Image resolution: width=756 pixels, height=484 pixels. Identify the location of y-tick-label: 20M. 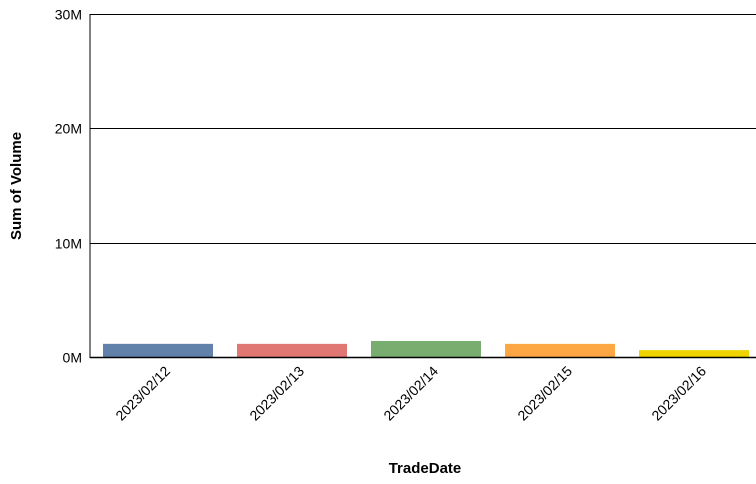
(68, 129).